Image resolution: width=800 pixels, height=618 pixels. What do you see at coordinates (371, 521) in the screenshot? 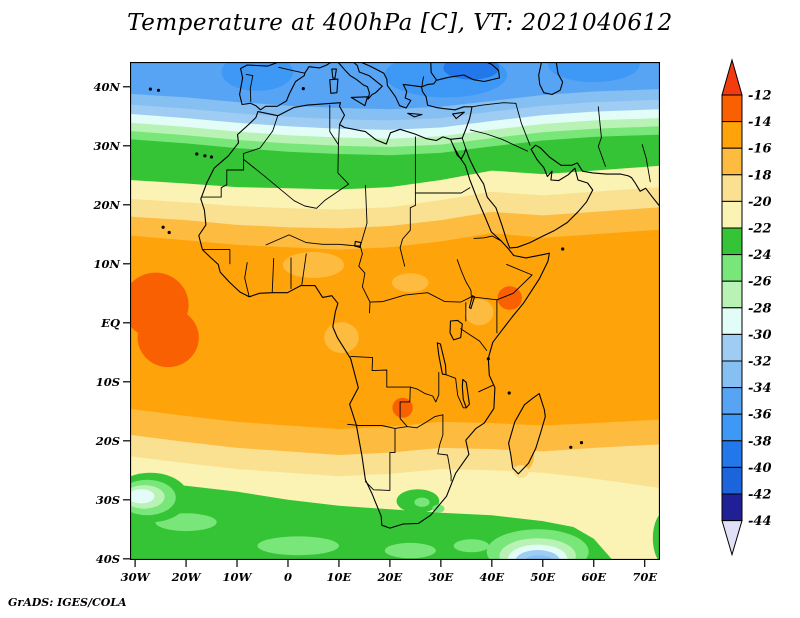
I see `temp-band--24-to--22` at bounding box center [371, 521].